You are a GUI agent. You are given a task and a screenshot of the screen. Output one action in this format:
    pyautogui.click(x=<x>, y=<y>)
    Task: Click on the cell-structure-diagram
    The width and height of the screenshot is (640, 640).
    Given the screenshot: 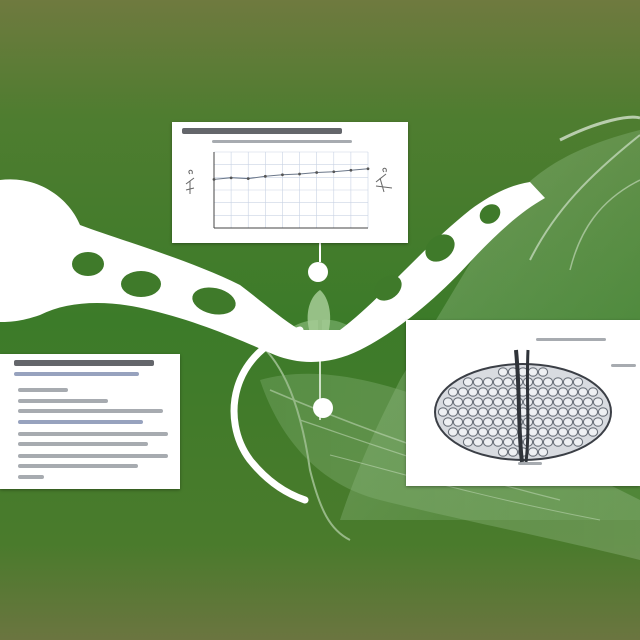 What is the action you would take?
    pyautogui.click(x=523, y=406)
    